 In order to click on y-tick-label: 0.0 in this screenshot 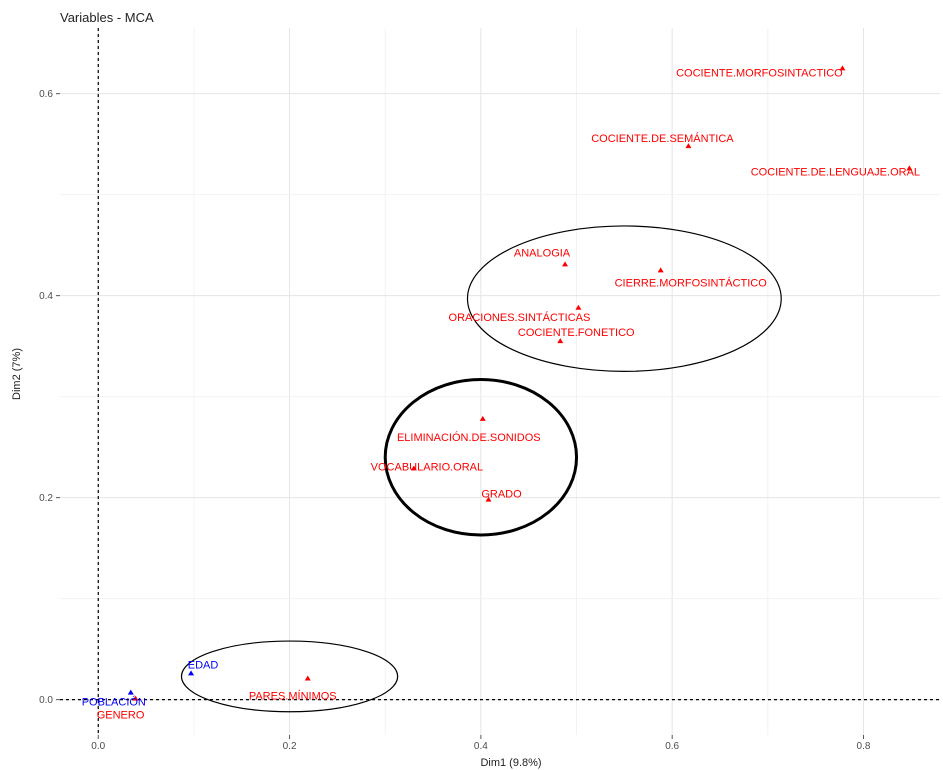, I will do `click(46, 700)`.